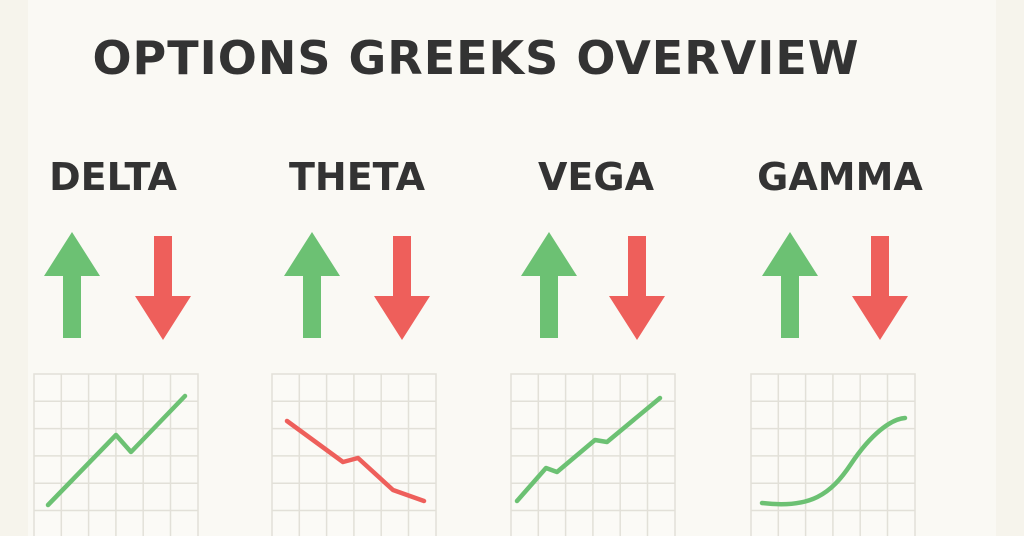 This screenshot has width=1024, height=536. Describe the element at coordinates (593, 345) in the screenshot. I see `greek-card: VEGA` at that location.